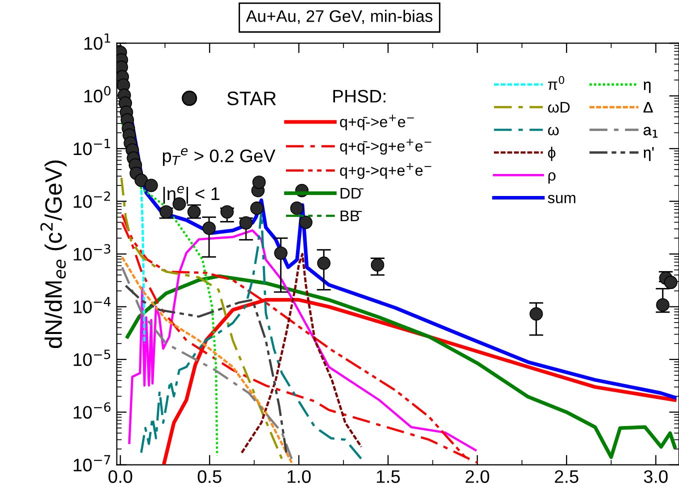  What do you see at coordinates (92, 463) in the screenshot?
I see `y-tick-label: 10$^{−7}$` at bounding box center [92, 463].